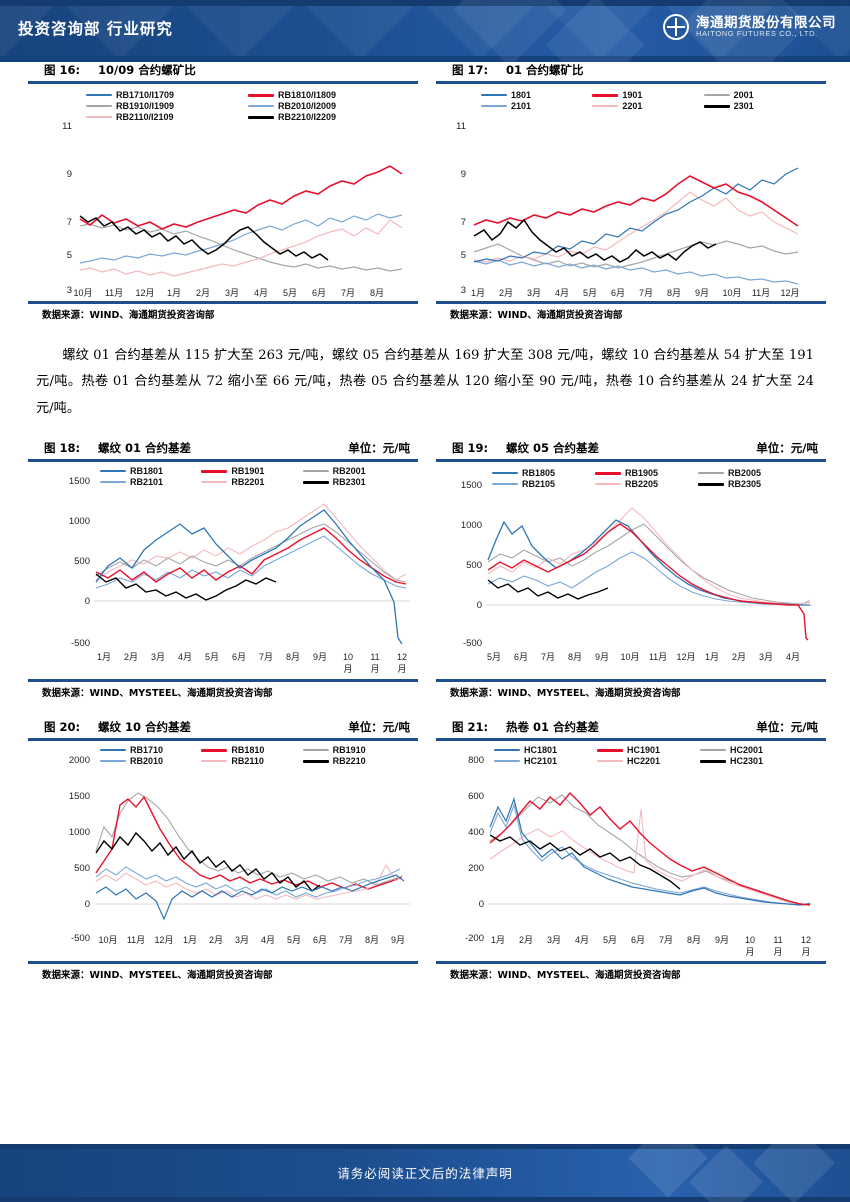 The width and height of the screenshot is (850, 1202). I want to click on legend-label: 2001, so click(743, 95).